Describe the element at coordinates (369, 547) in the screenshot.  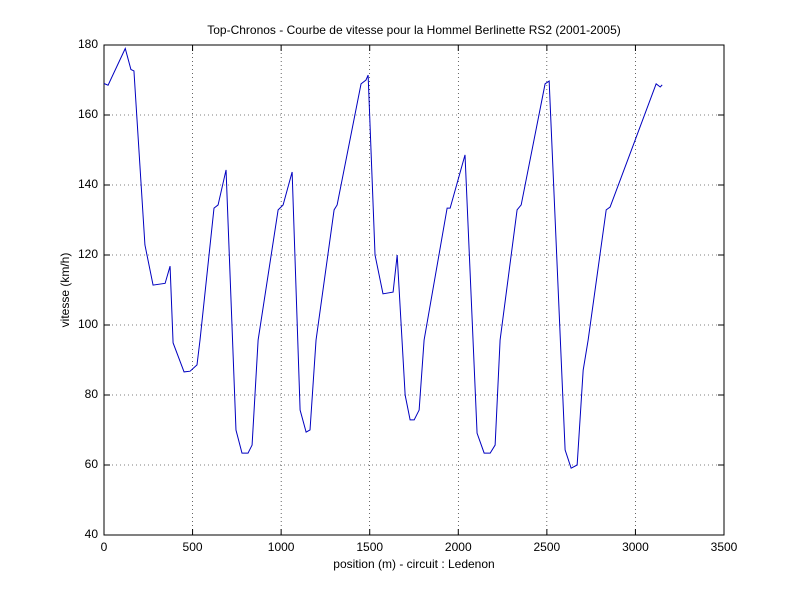
I see `x-tick-label: 1500` at that location.